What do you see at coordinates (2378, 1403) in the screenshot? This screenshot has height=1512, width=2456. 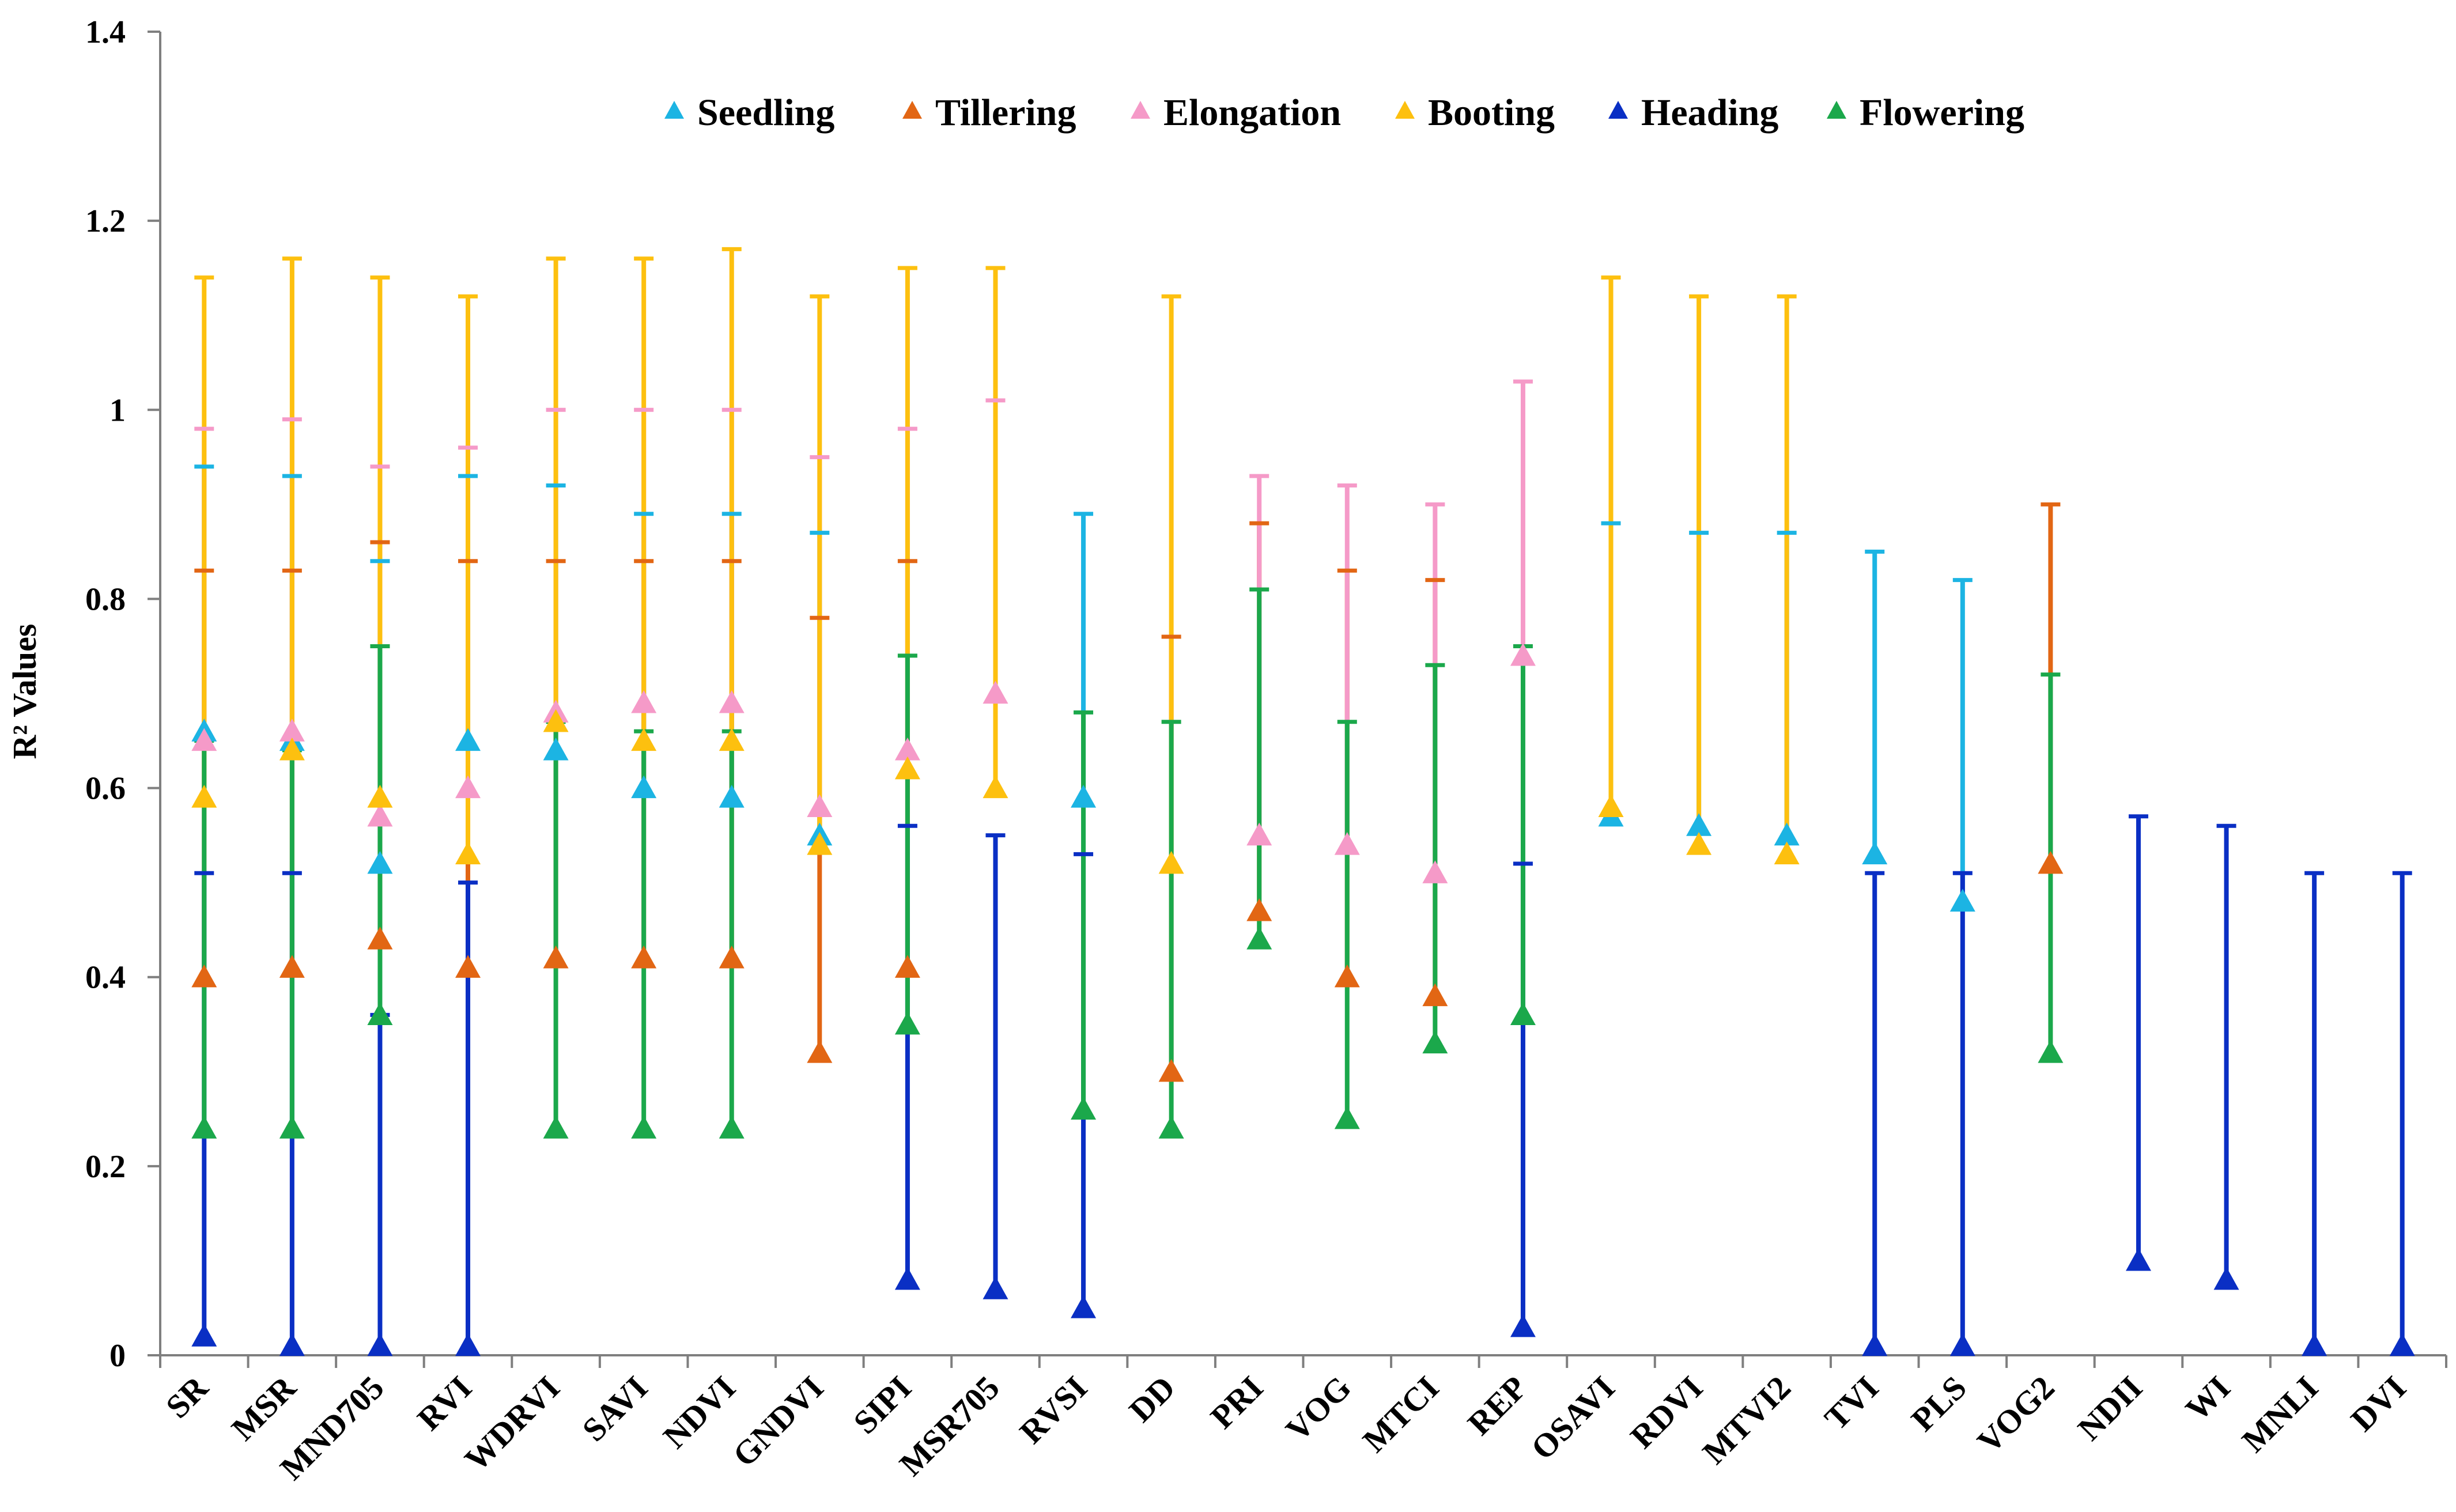 I see `x-tick-label: DVI` at bounding box center [2378, 1403].